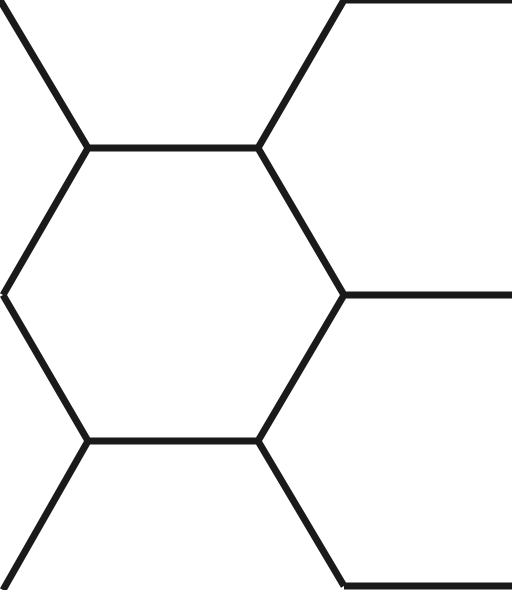 This screenshot has width=512, height=590. What do you see at coordinates (46, 75) in the screenshot?
I see `upper-left-diagonal-edge` at bounding box center [46, 75].